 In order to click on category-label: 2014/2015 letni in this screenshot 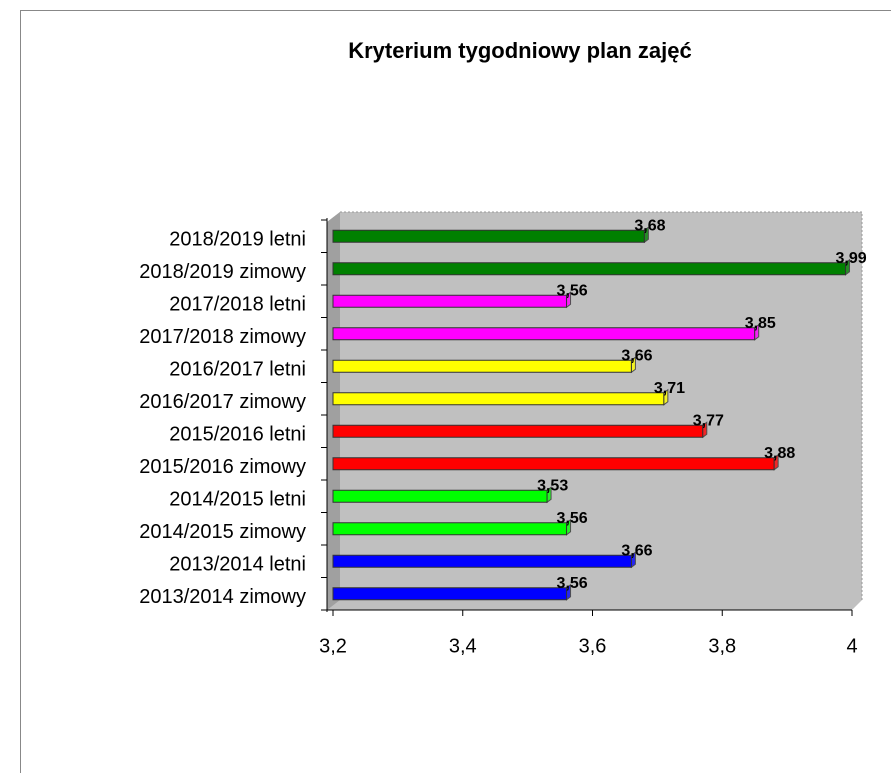, I will do `click(237, 500)`.